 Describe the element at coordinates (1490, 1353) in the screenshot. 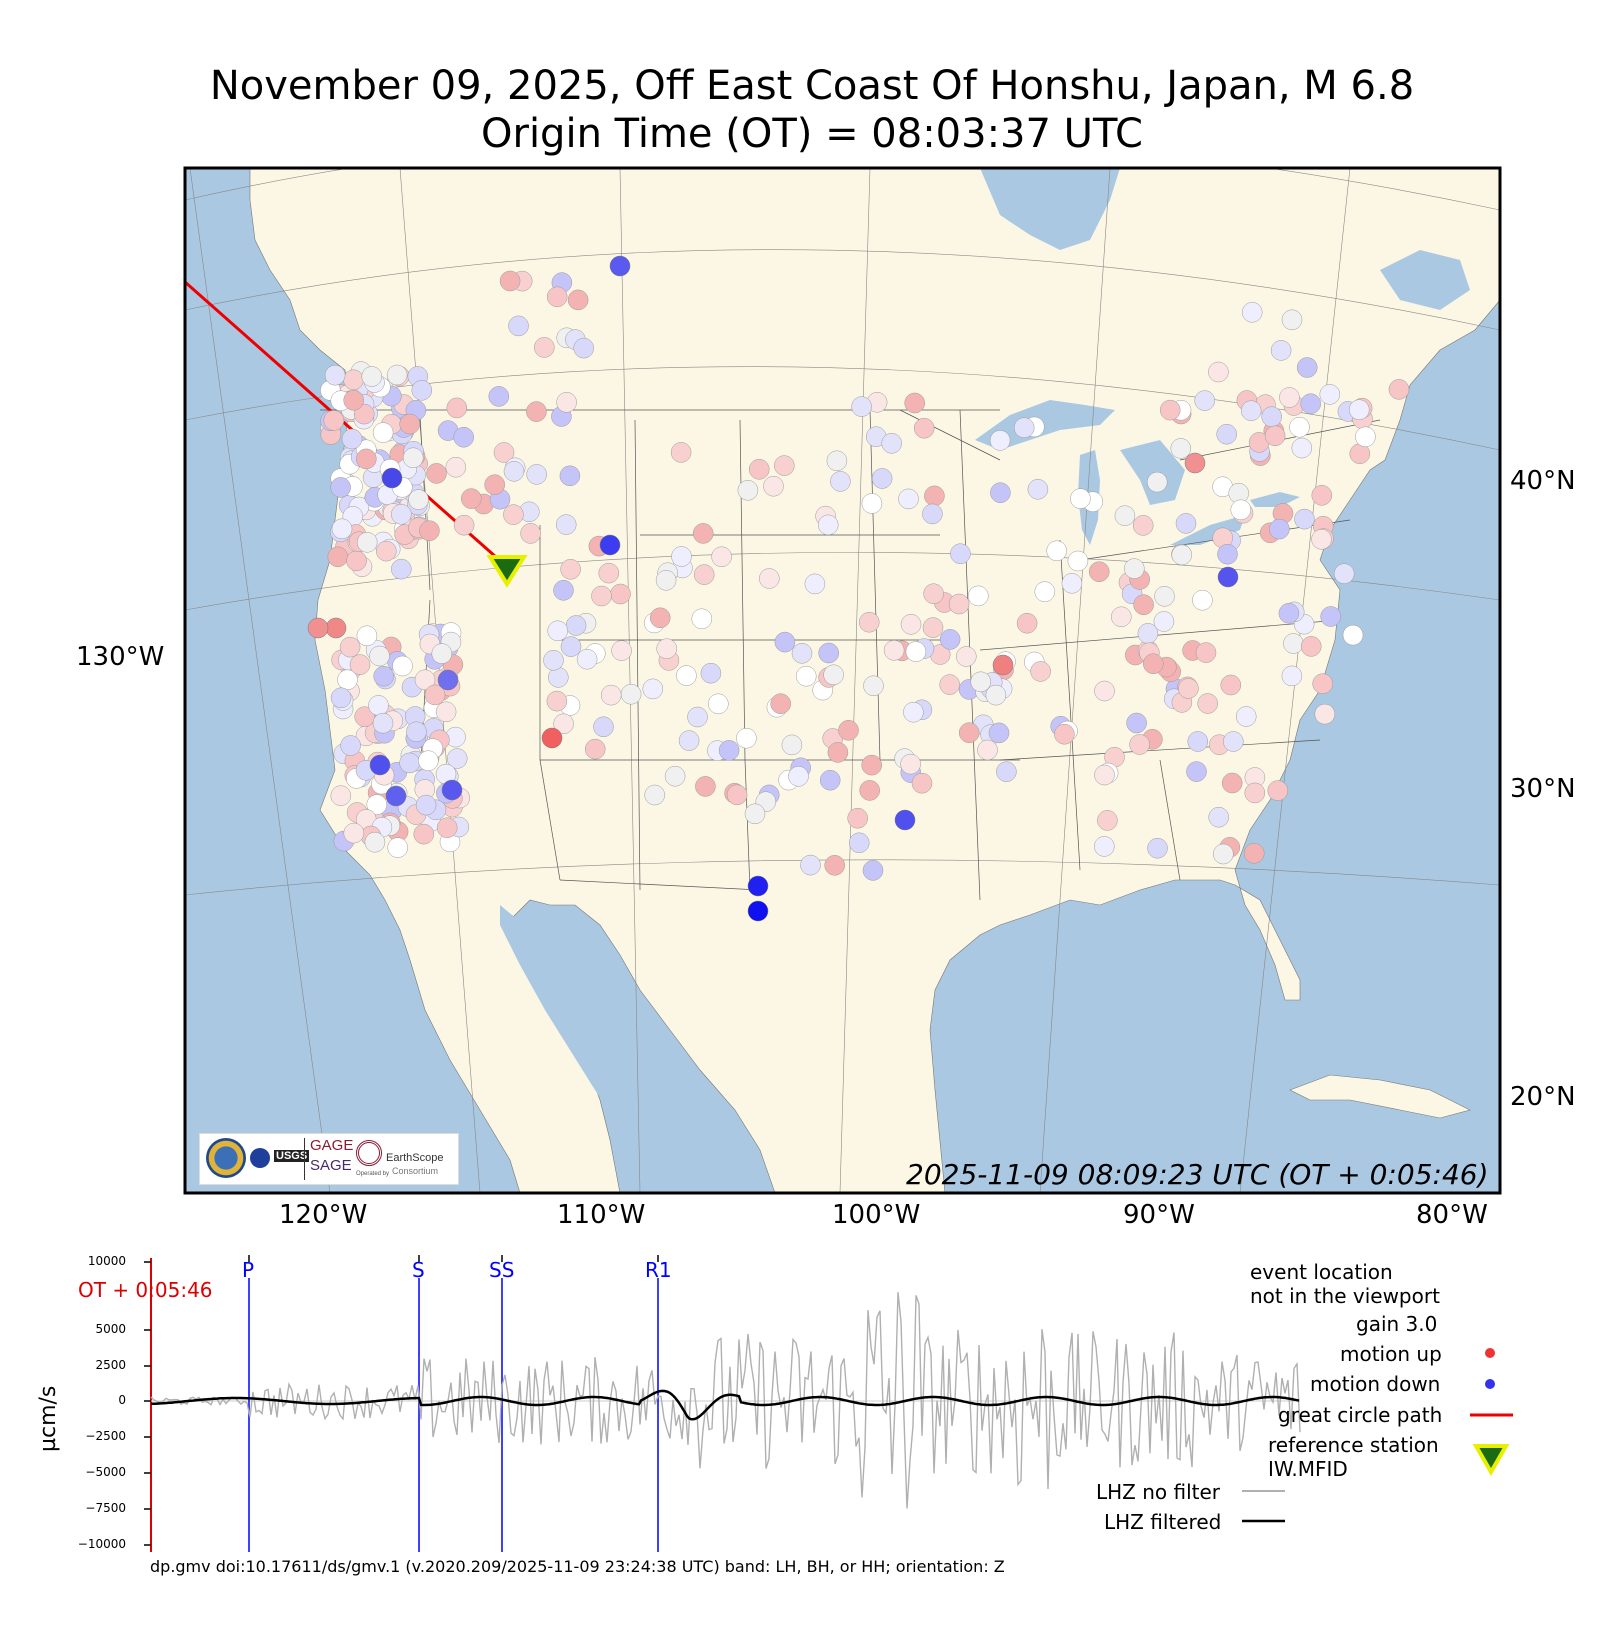

I see `motion-up-dot` at that location.